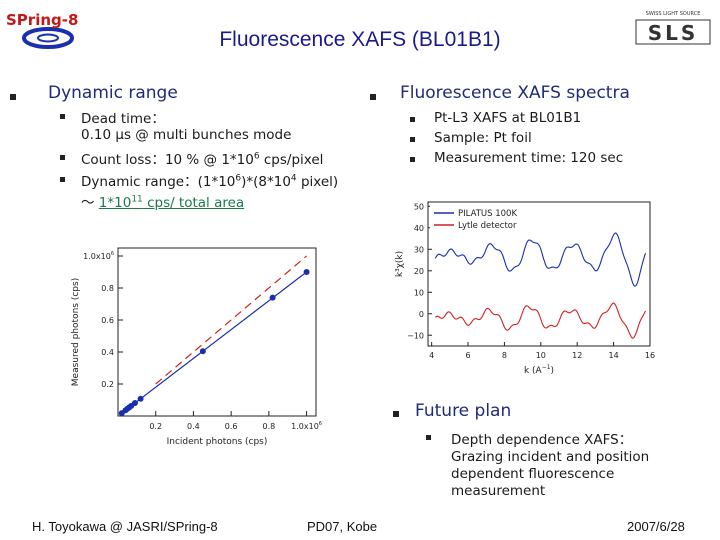 This screenshot has height=540, width=720. What do you see at coordinates (419, 206) in the screenshot?
I see `y-tick-label: 50` at bounding box center [419, 206].